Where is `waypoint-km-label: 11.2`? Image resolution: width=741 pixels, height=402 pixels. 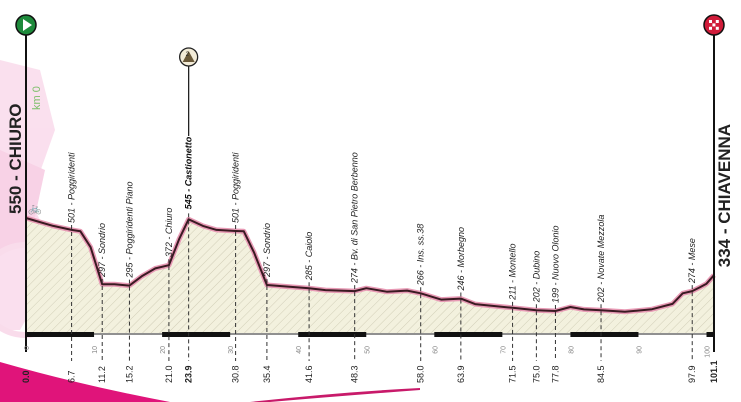
waypoint-km-label: 11.2 is located at coordinates (102, 374).